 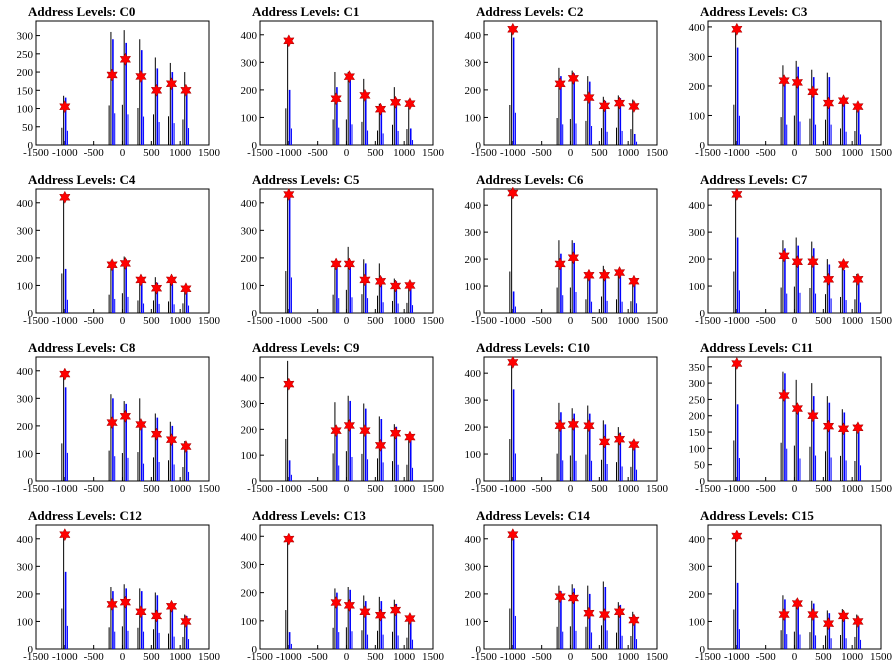 What do you see at coordinates (433, 657) in the screenshot?
I see `x-tick-label: 1500` at bounding box center [433, 657].